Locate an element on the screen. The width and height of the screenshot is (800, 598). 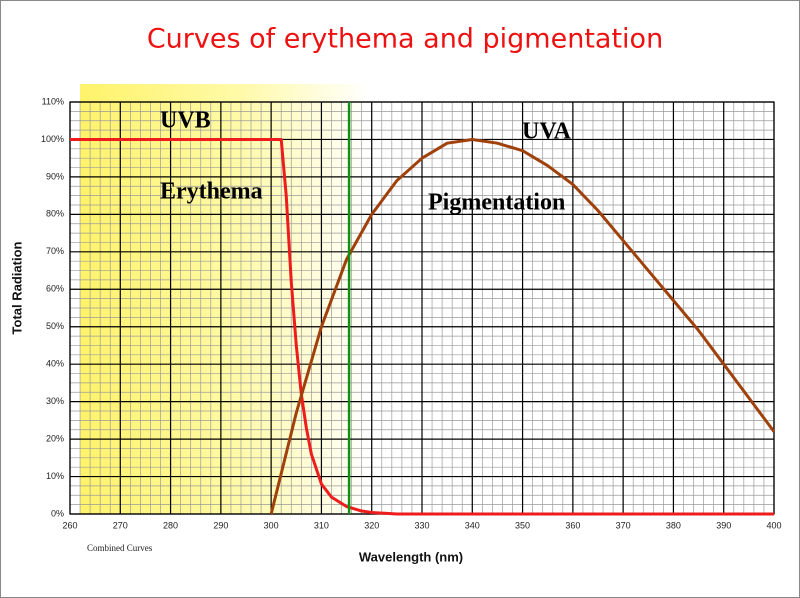
x-tick-label: 380 is located at coordinates (673, 525).